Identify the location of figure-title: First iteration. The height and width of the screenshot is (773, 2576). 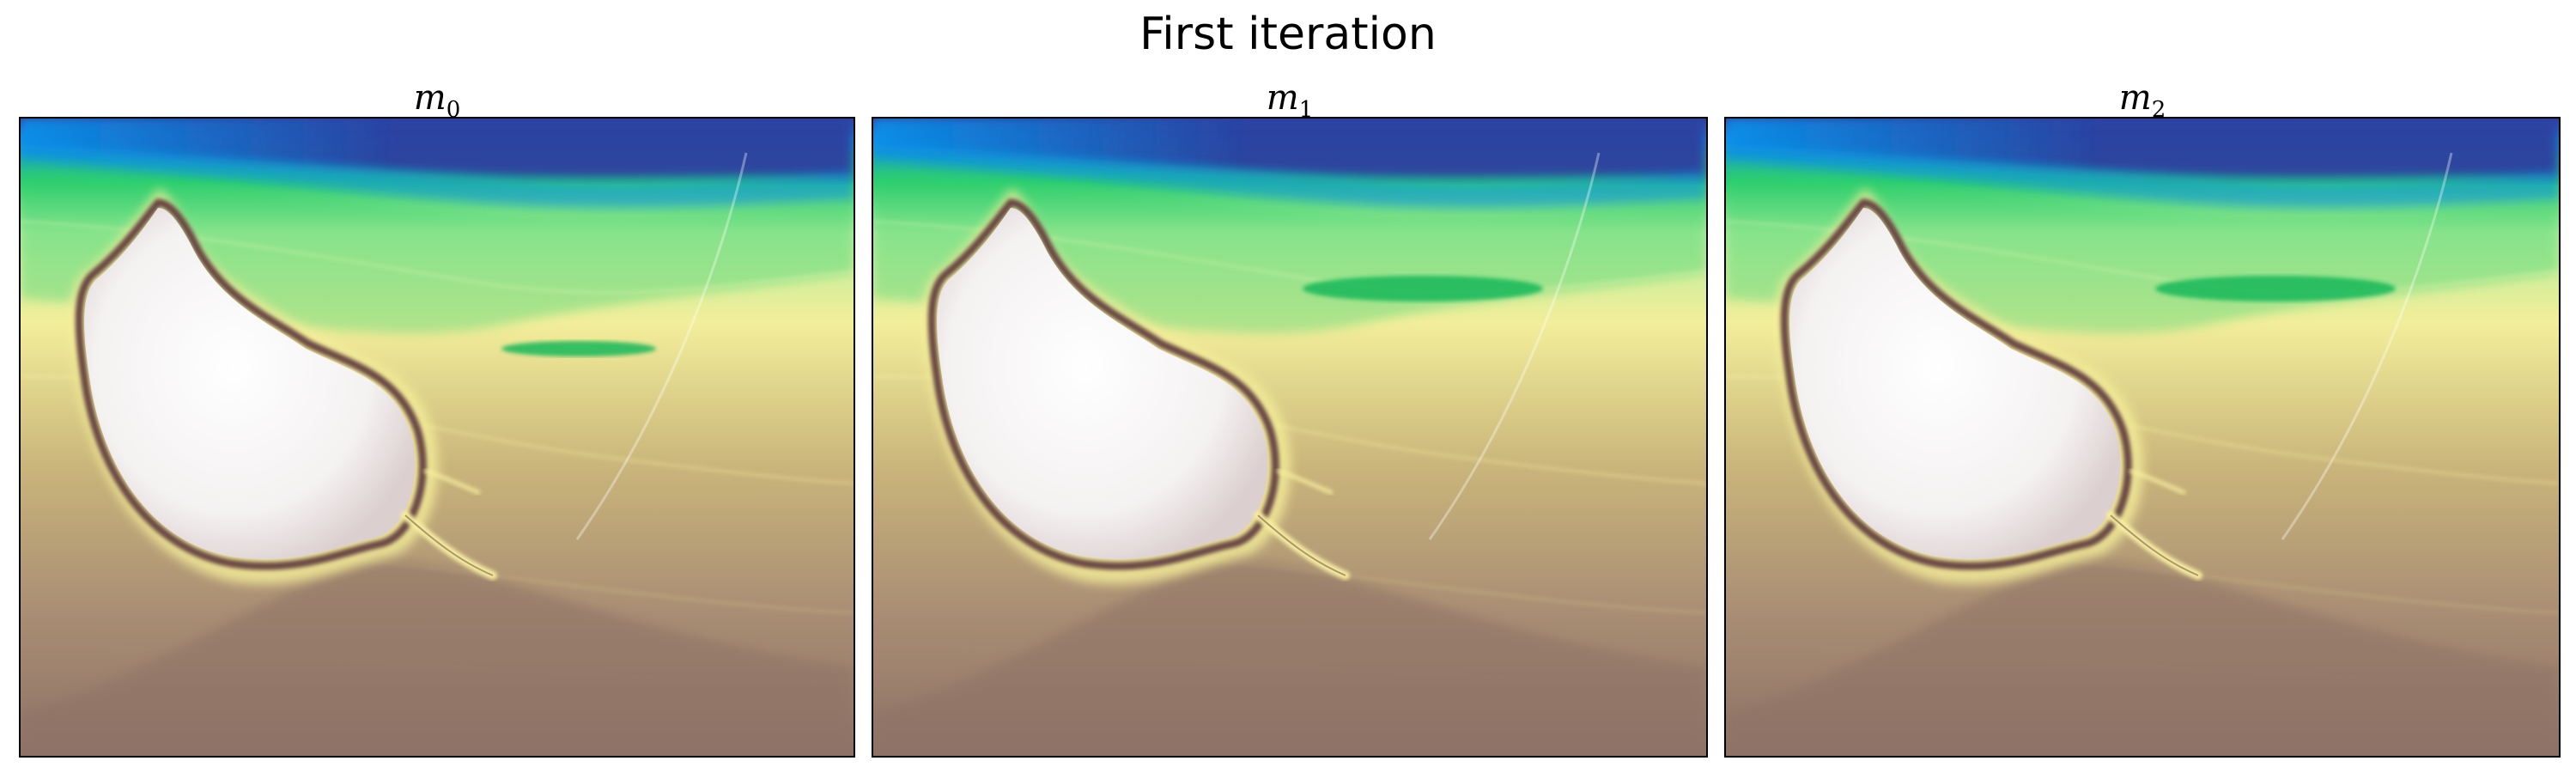
(1288, 34).